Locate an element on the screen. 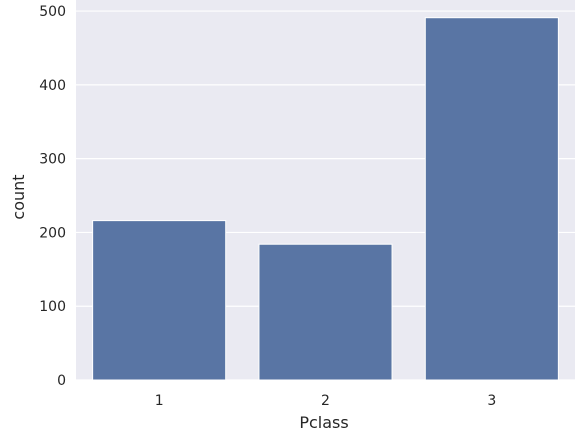 Image resolution: width=581 pixels, height=441 pixels. x-tick-label: 2 is located at coordinates (325, 401).